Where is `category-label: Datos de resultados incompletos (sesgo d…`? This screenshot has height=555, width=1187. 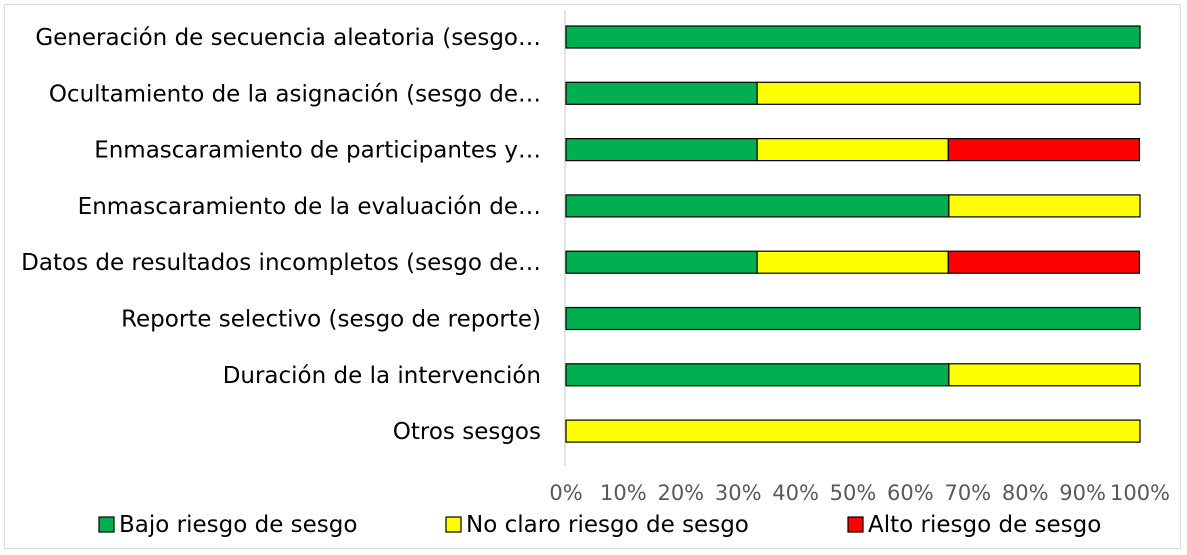 category-label: Datos de resultados incompletos (sesgo d… is located at coordinates (281, 263).